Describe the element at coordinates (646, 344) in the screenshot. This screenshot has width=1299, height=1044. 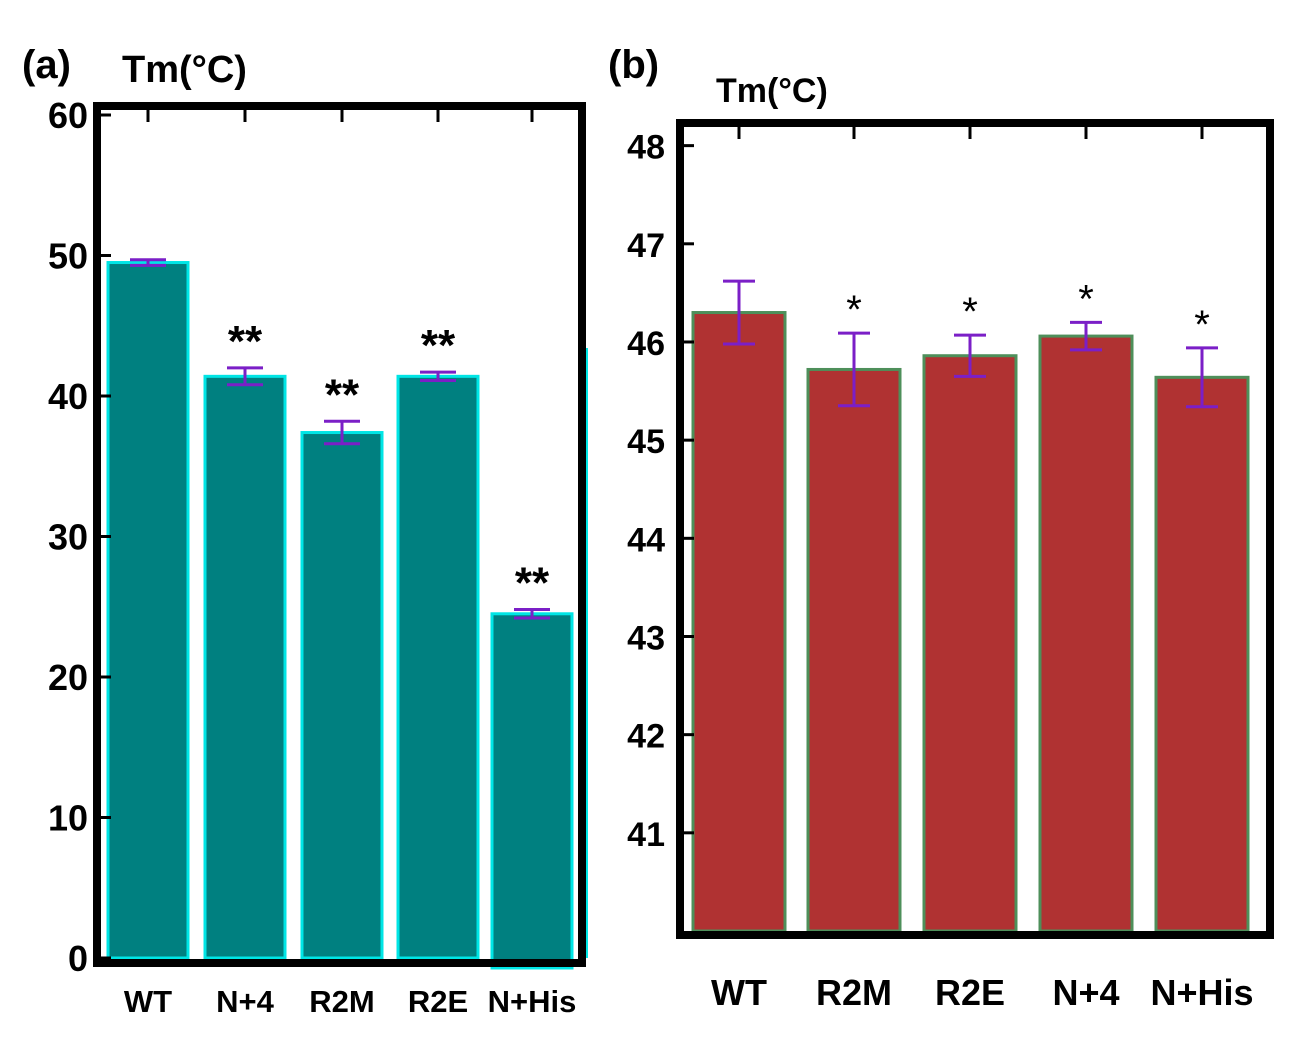
I see `panel-b-ytick-label: 46` at that location.